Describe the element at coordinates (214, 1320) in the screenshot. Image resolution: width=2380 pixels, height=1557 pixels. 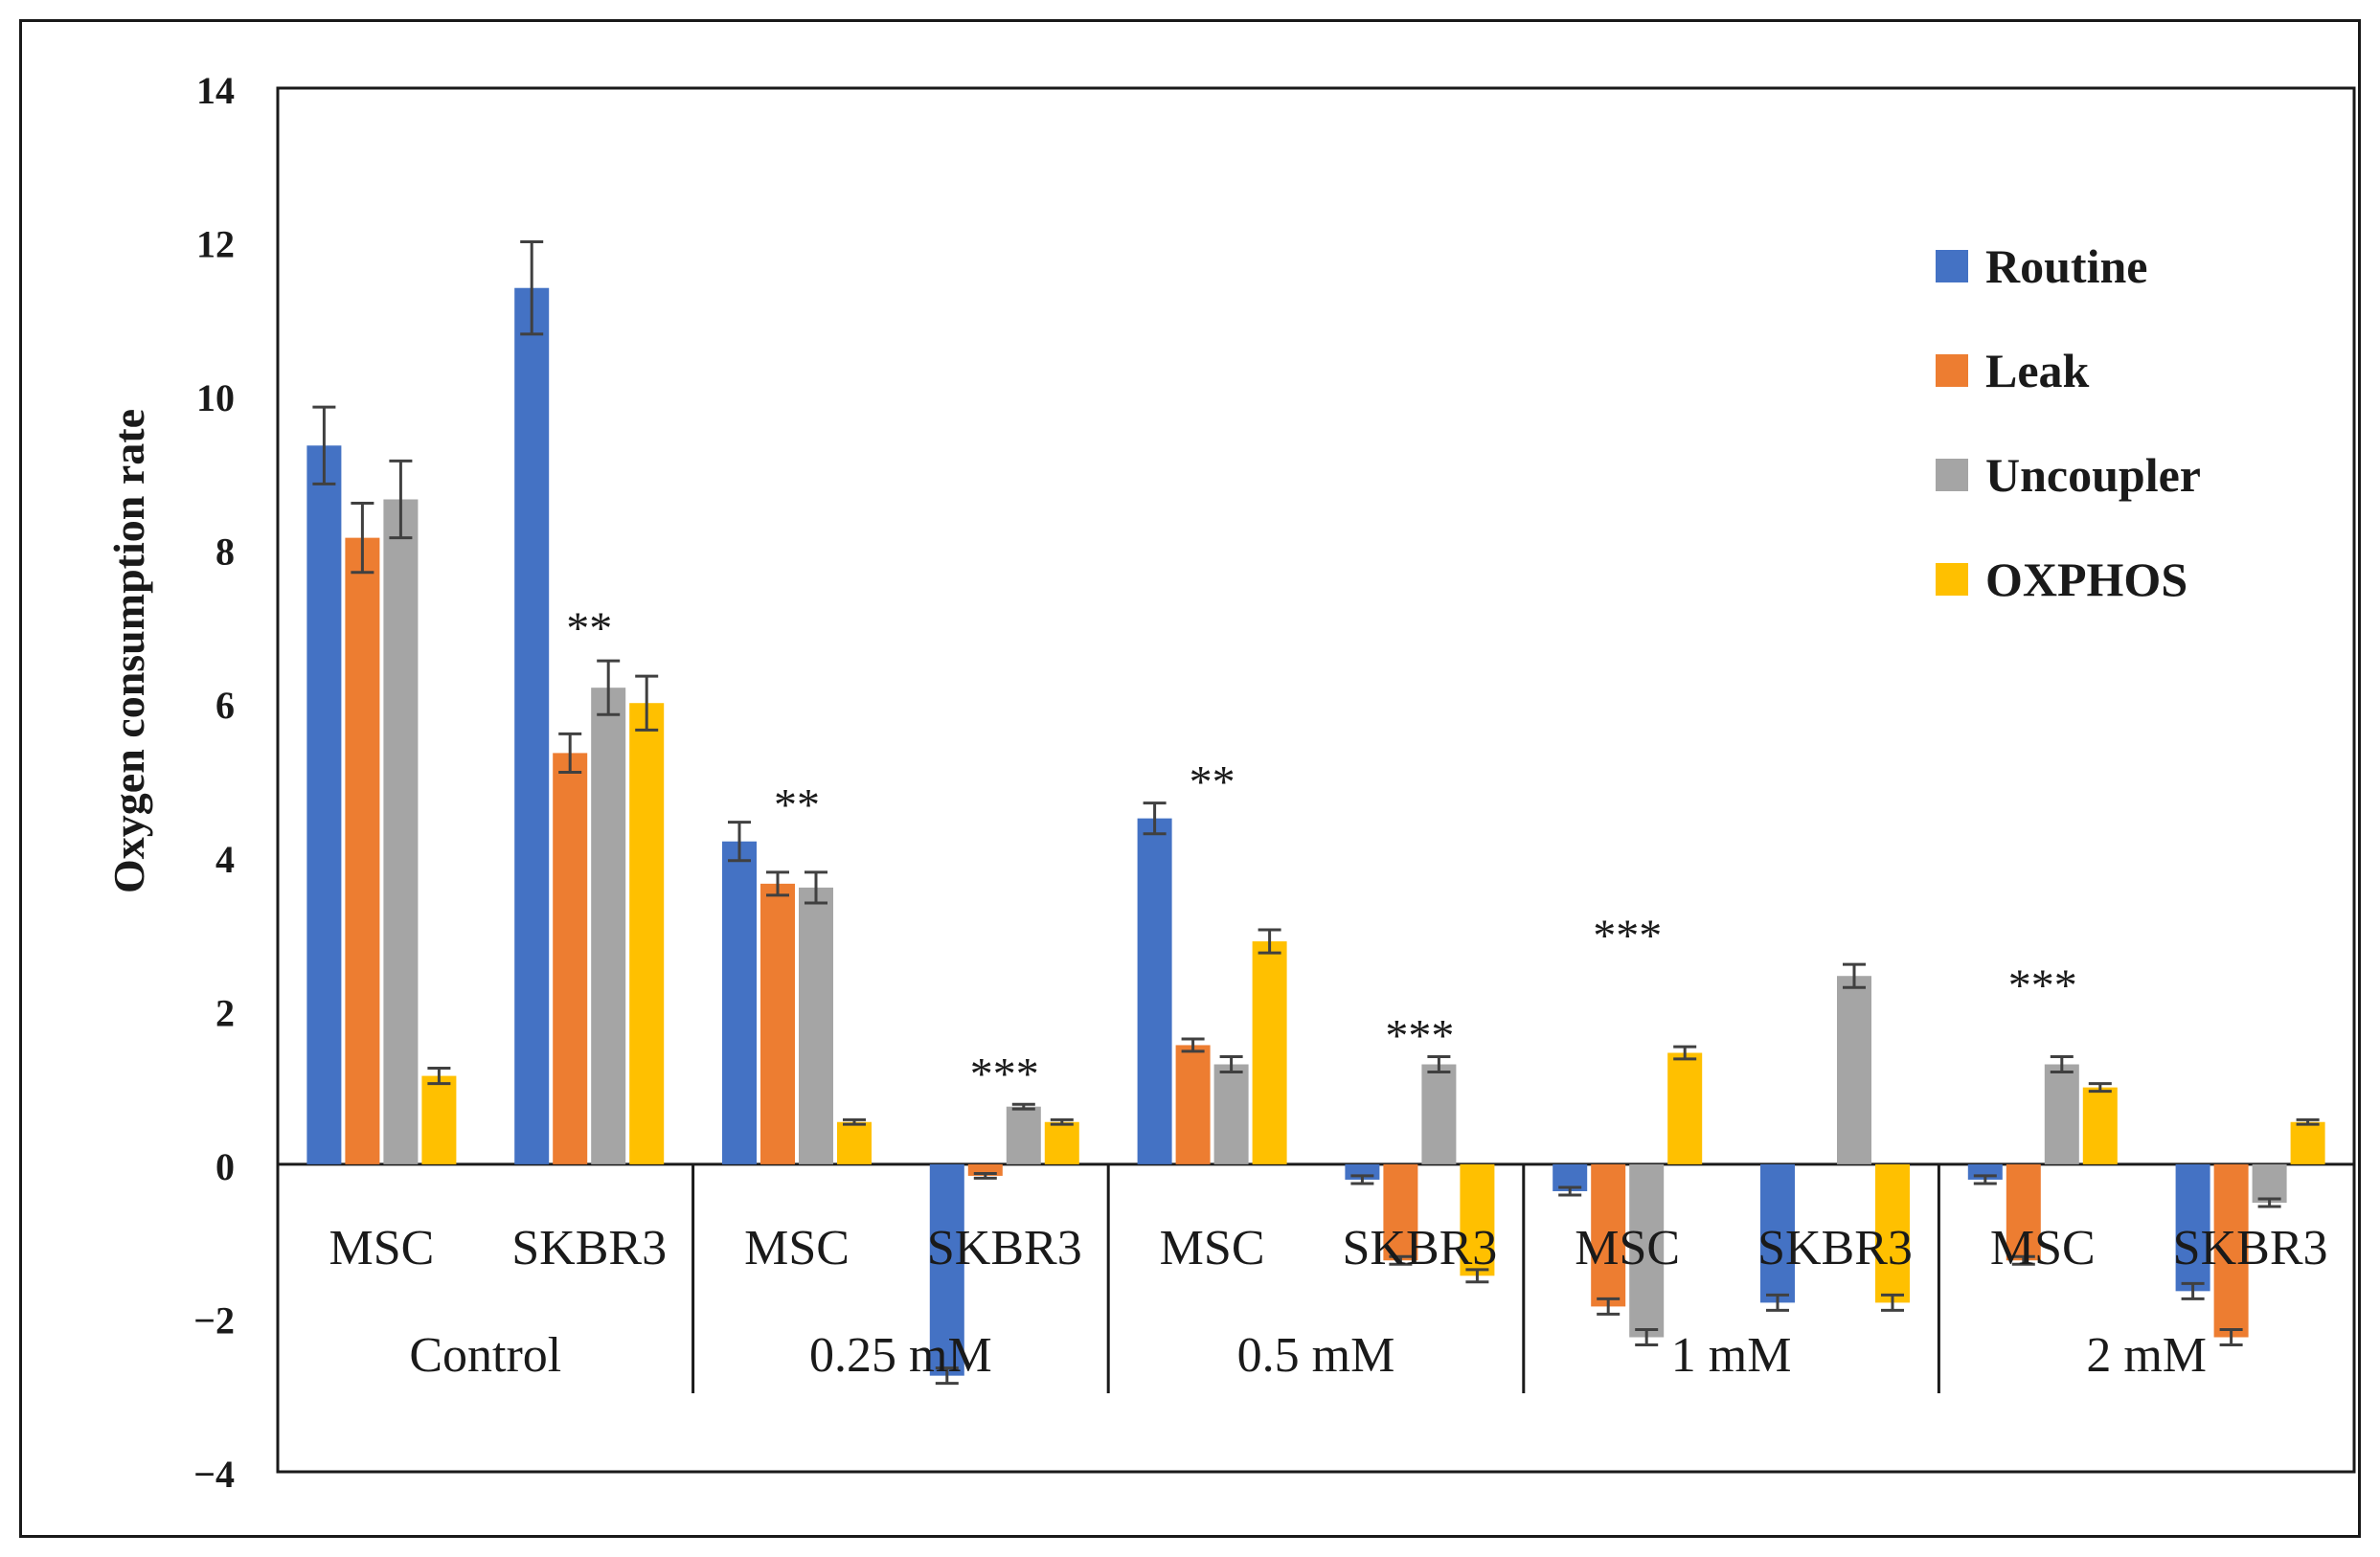
I see `y-tick-label: −2` at that location.